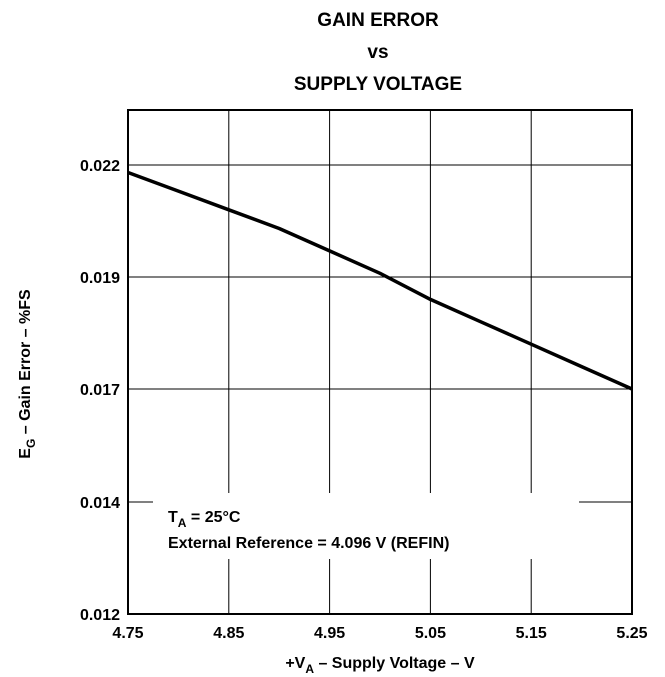 The image size is (665, 677). I want to click on annotation-background, so click(366, 526).